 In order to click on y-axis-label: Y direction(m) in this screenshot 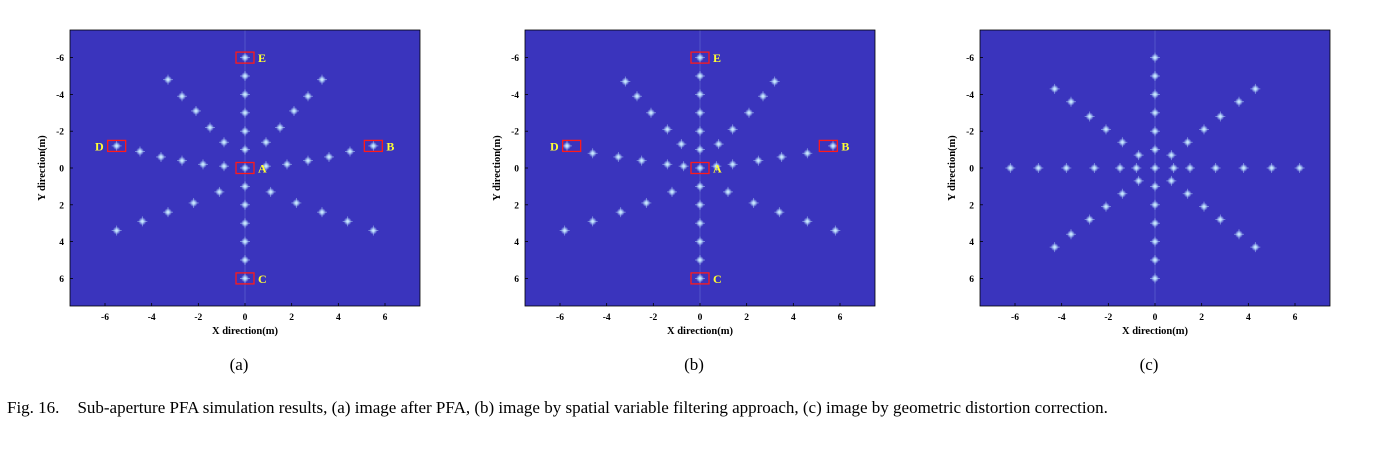, I will do `click(42, 168)`.